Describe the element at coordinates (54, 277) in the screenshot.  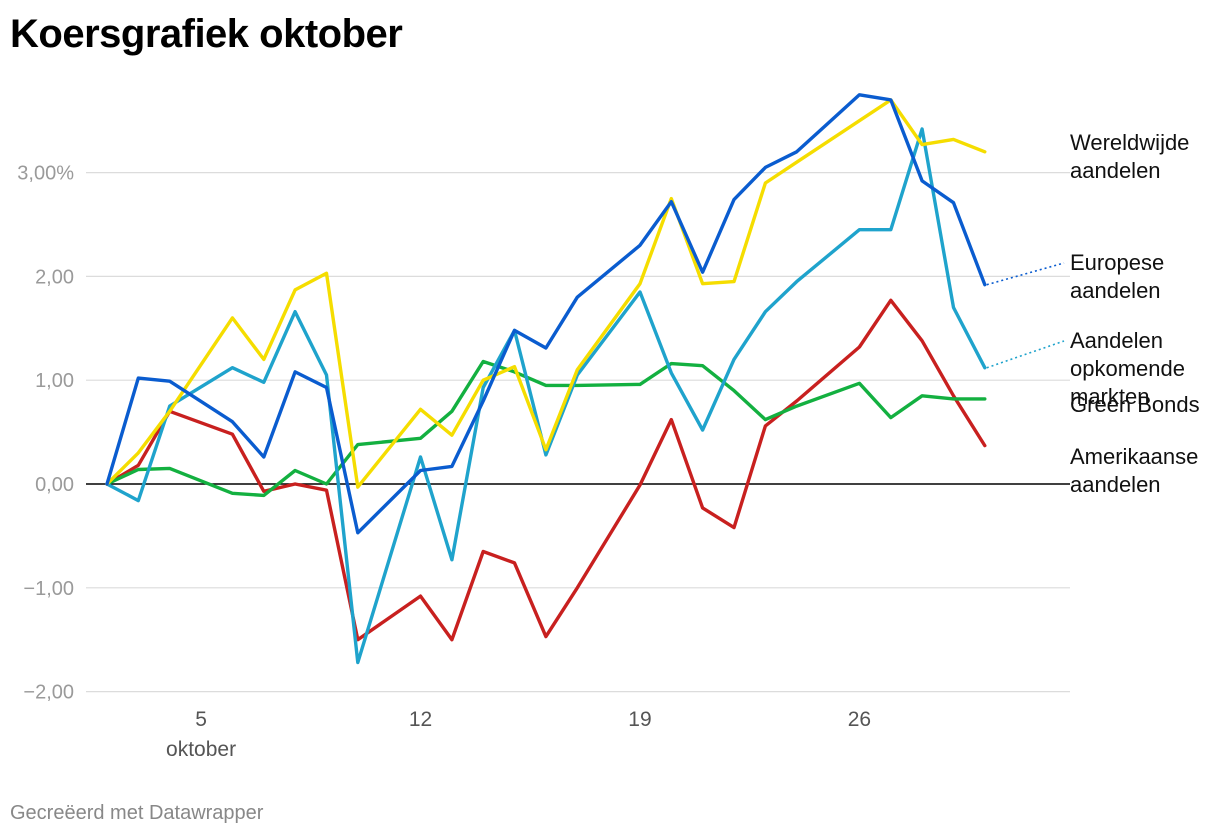
I see `y-tick-label: 2,00` at that location.